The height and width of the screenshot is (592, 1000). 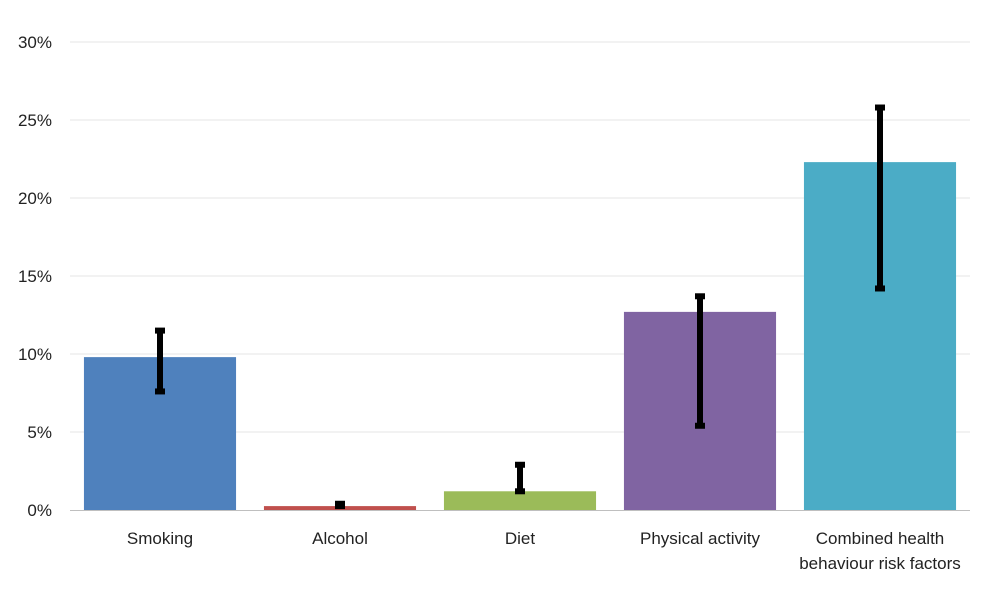 I want to click on y-tick-labels: 0% 5% 10% 15% 20% 25% 30%, so click(x=35, y=276).